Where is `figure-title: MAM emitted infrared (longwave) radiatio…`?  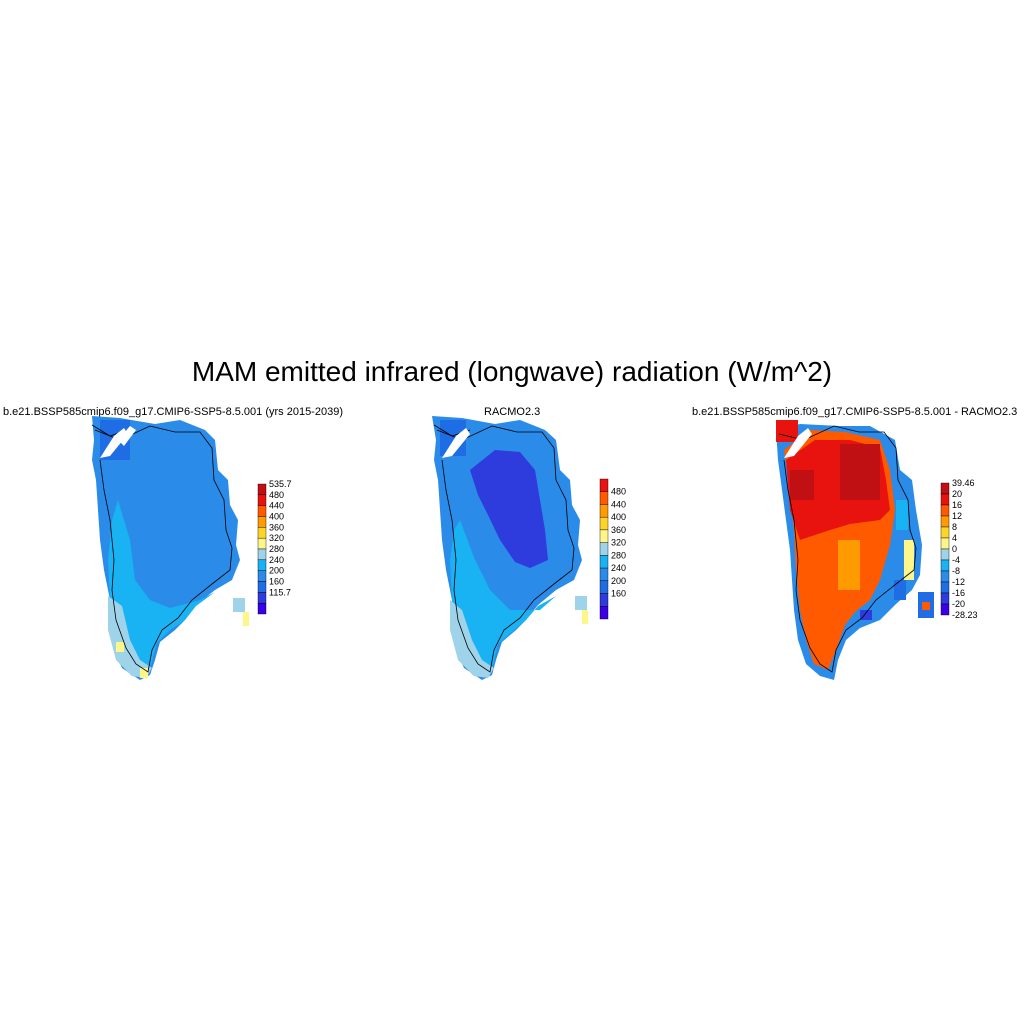
figure-title: MAM emitted infrared (longwave) radiatio… is located at coordinates (512, 371).